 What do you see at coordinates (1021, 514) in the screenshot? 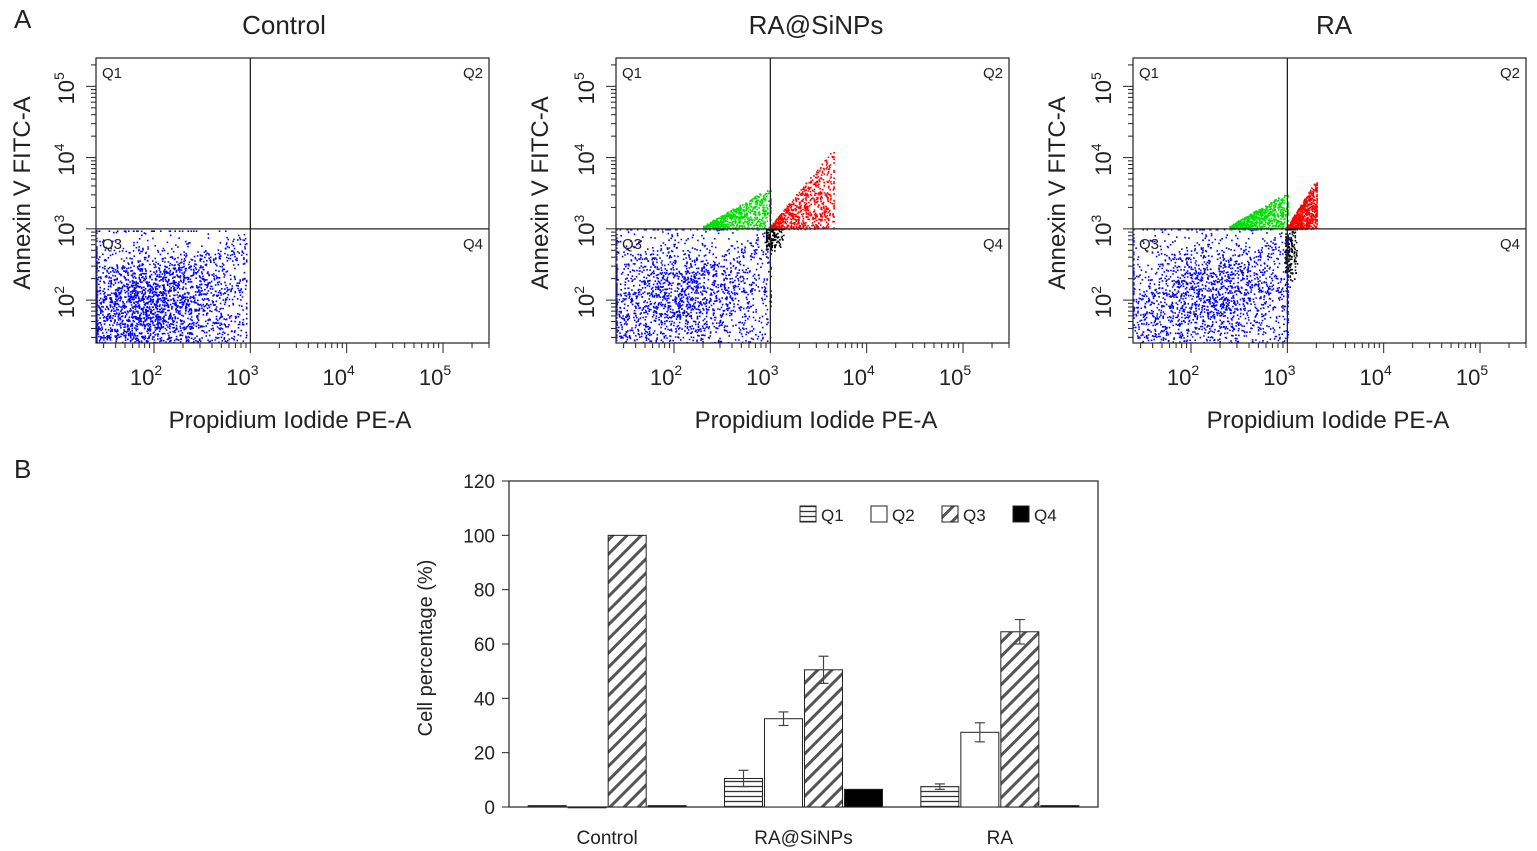
I see `legend-swatch-q4` at bounding box center [1021, 514].